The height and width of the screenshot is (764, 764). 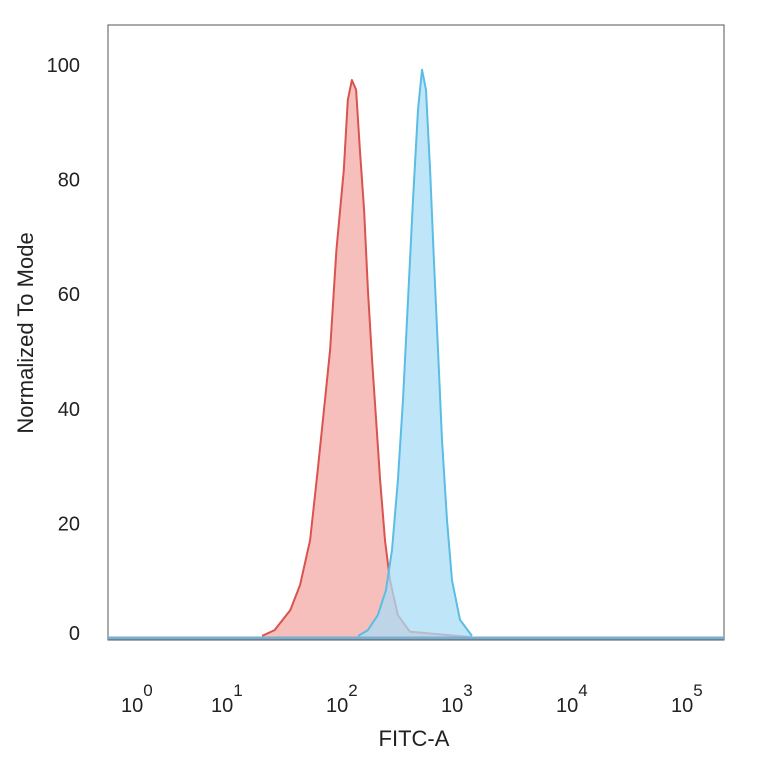 I want to click on x-tick-exponent: 3, so click(x=467, y=690).